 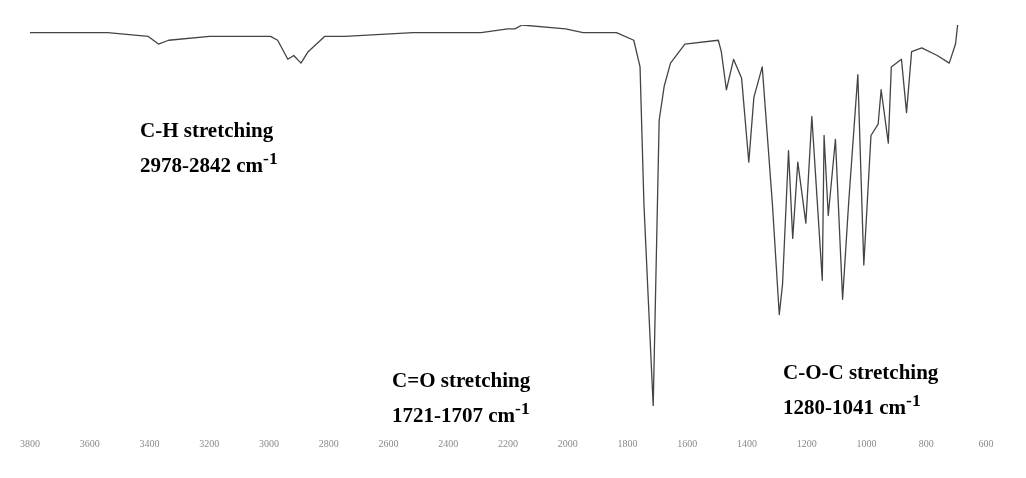 What do you see at coordinates (861, 390) in the screenshot?
I see `annotation: C-O-C stretching 1280-1041 cm$^{-1}$` at bounding box center [861, 390].